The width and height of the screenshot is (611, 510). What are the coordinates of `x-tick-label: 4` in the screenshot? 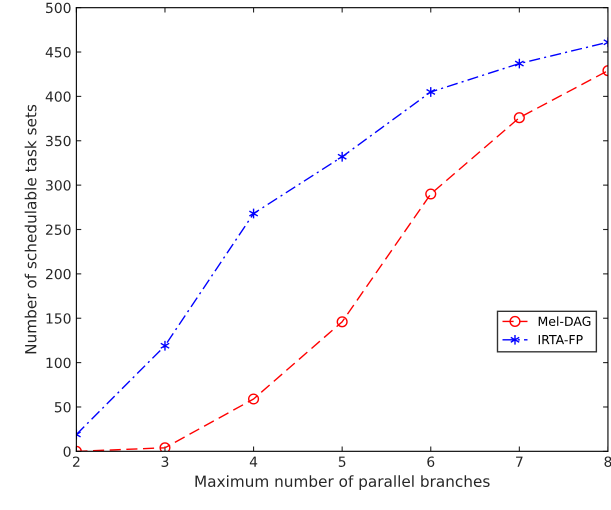 It's located at (254, 461).